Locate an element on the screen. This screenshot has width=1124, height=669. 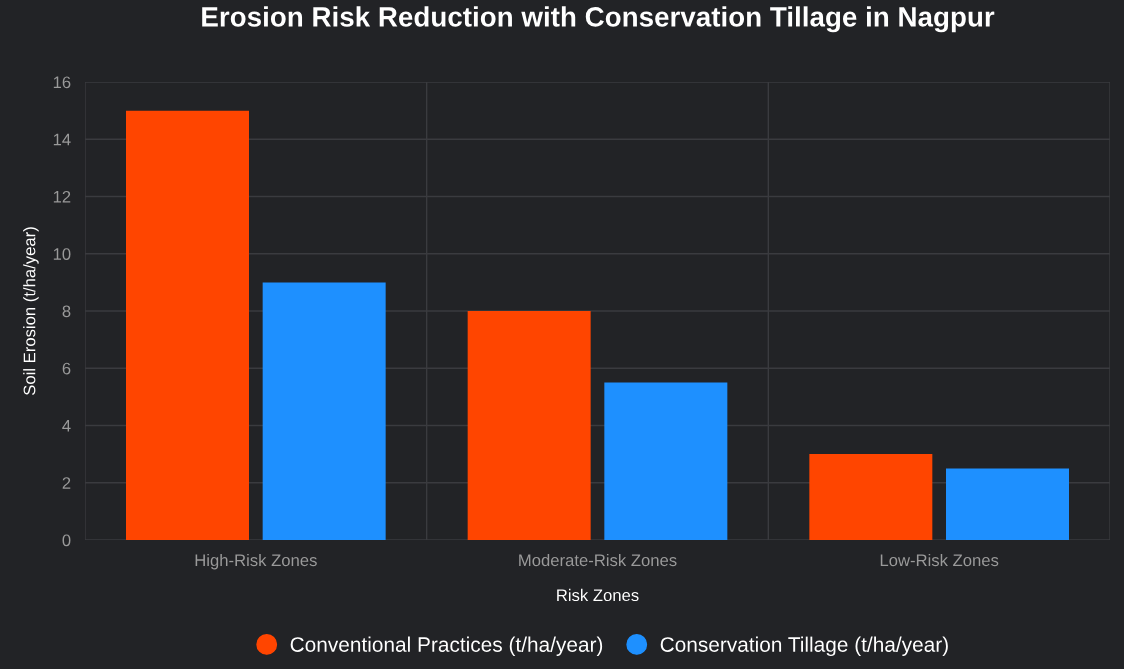
legend-label: Conservation Tillage (t/ha/year) is located at coordinates (804, 646).